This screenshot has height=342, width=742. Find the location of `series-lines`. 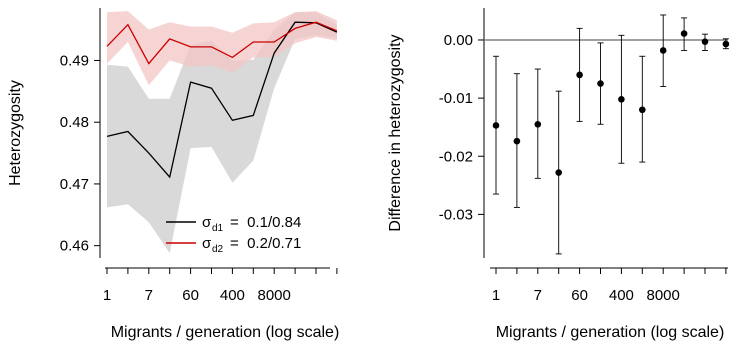

series-lines is located at coordinates (222, 100).